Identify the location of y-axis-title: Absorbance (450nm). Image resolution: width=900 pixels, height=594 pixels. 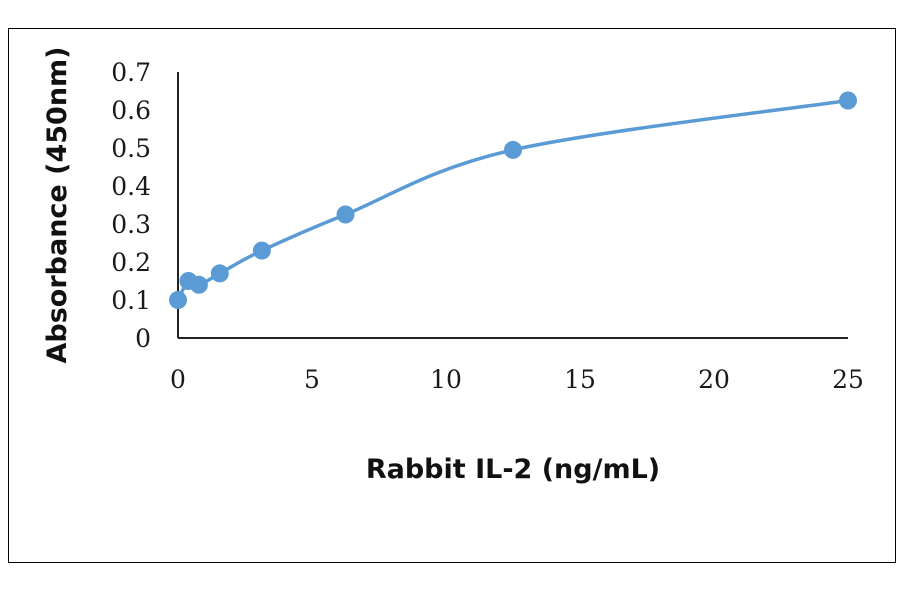
(57, 204).